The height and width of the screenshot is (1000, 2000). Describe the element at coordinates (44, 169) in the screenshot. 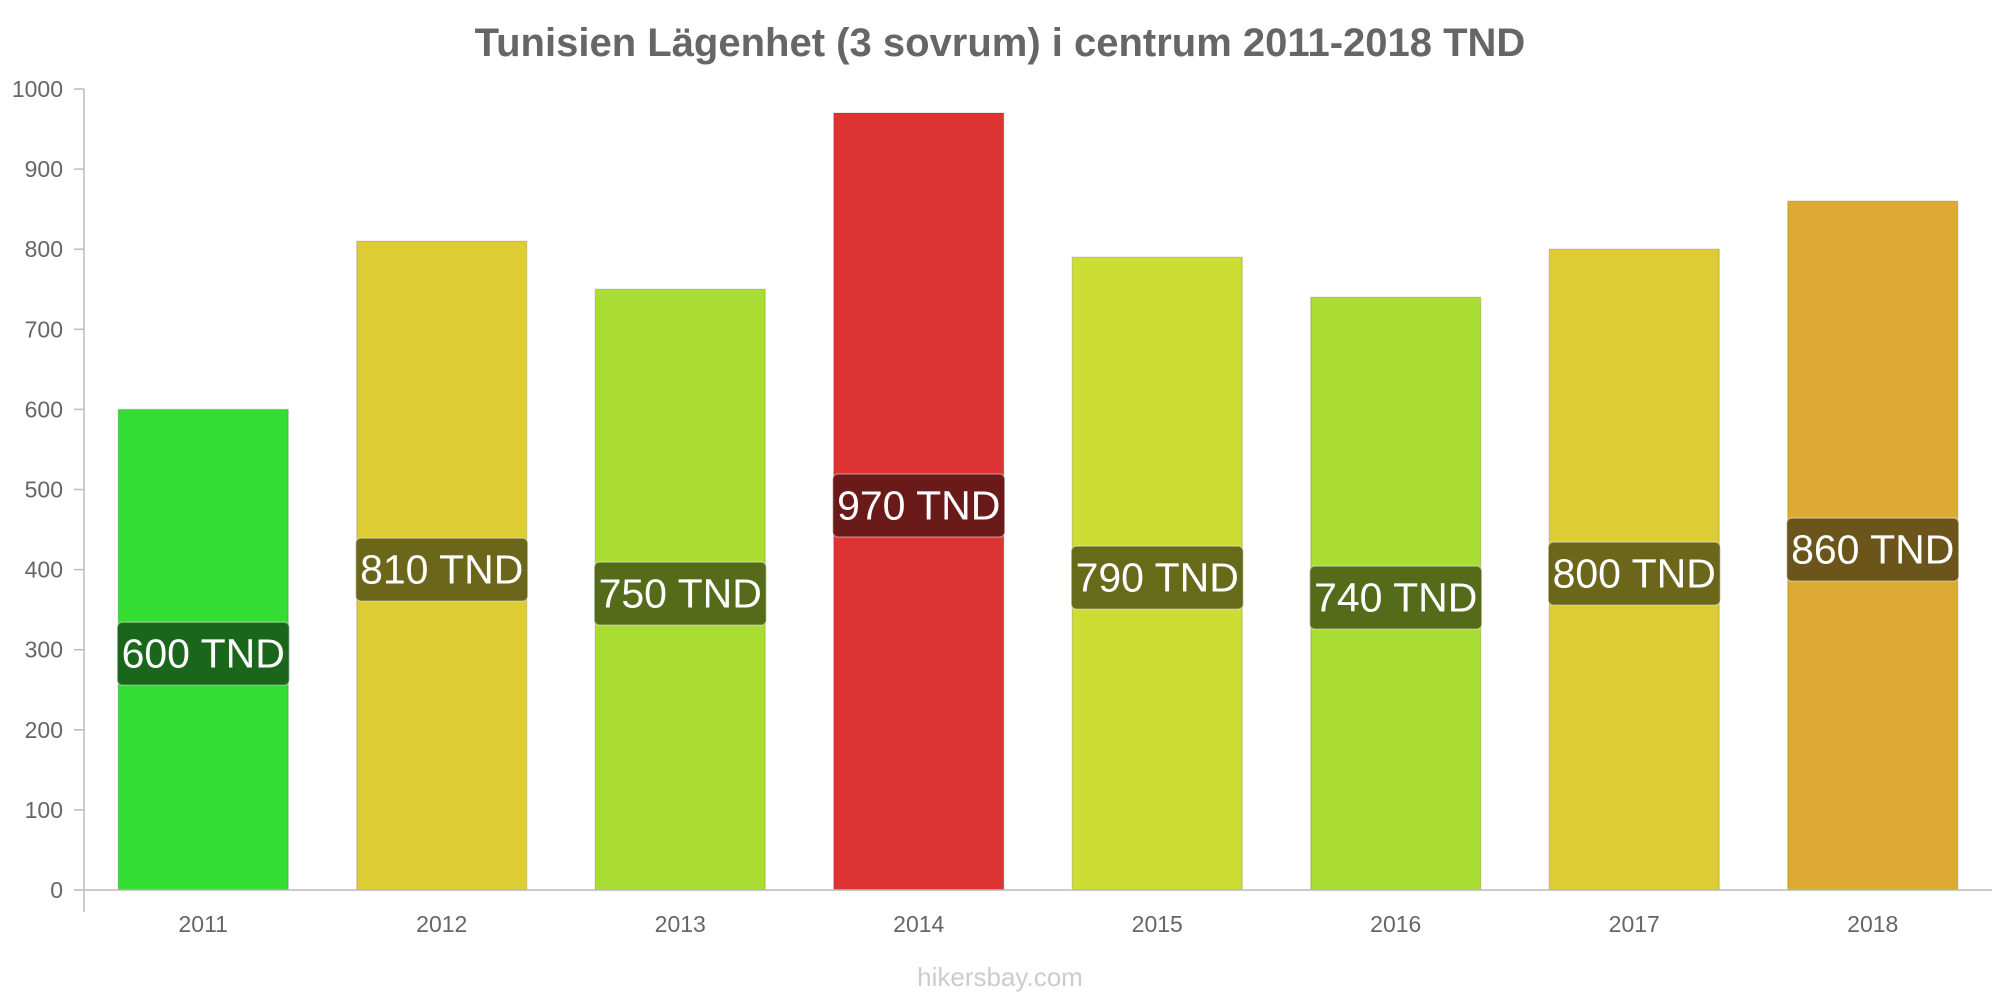

I see `y-tick-label: 900` at that location.